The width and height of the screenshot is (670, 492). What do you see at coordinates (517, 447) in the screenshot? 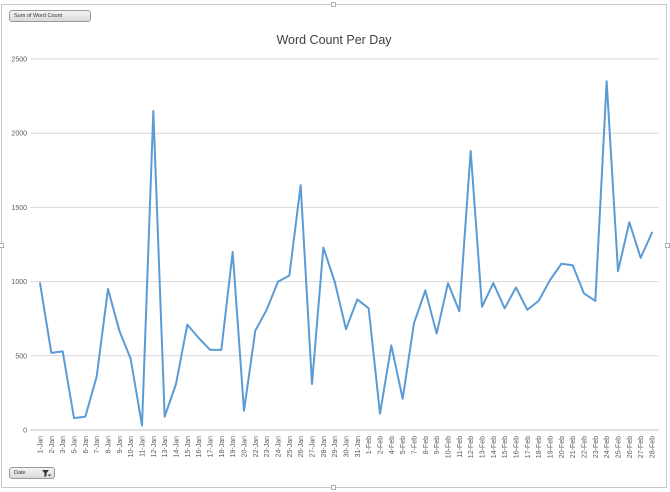
I see `x-tick-label: 16-Feb` at bounding box center [517, 447].